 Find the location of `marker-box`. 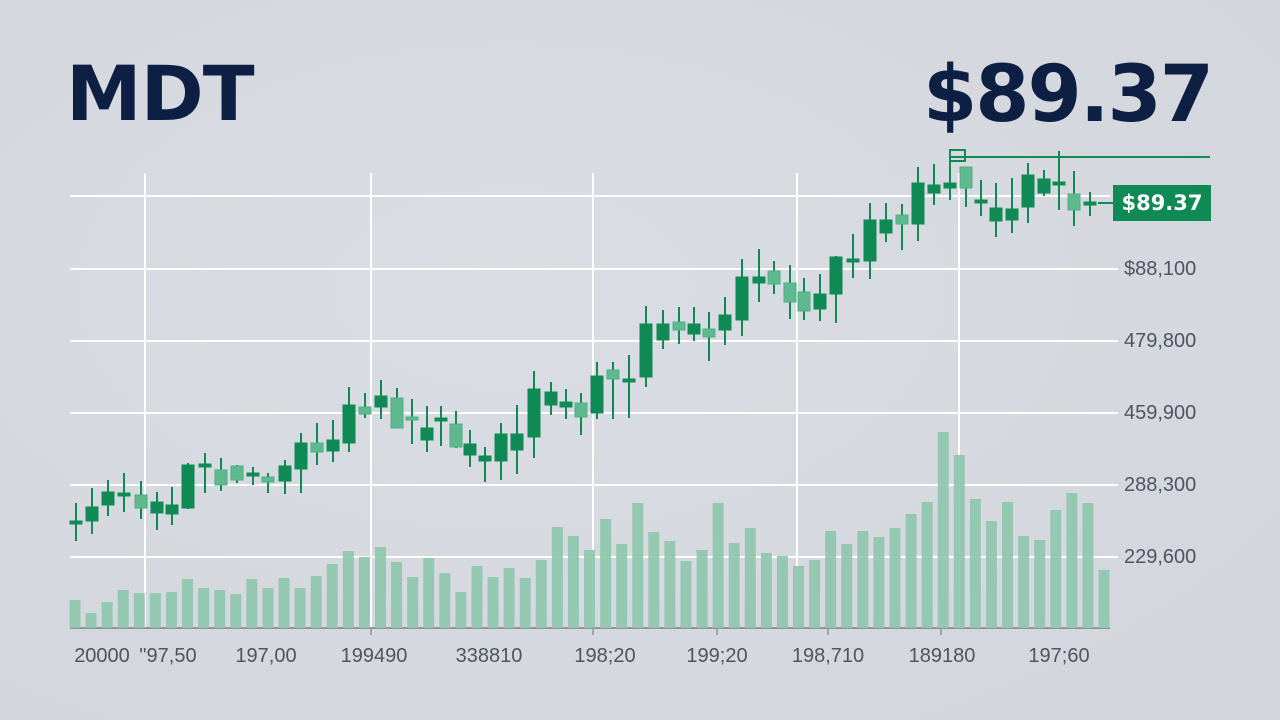

marker-box is located at coordinates (957, 155).